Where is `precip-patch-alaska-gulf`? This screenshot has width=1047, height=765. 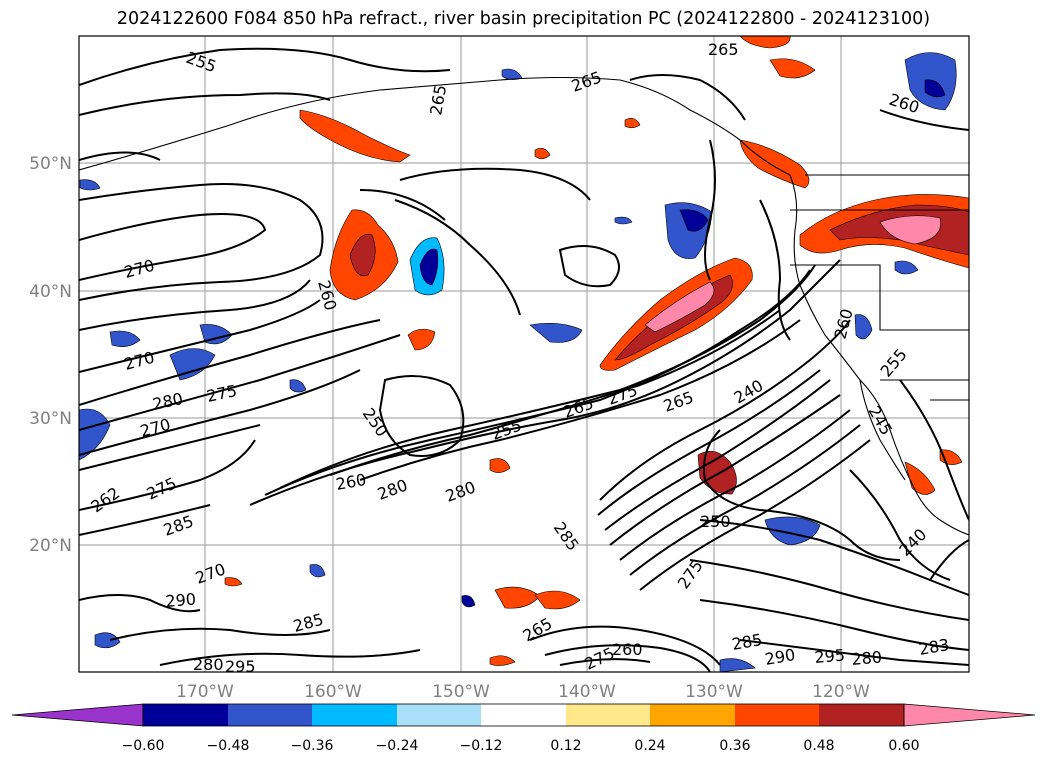 precip-patch-alaska-gulf is located at coordinates (355, 136).